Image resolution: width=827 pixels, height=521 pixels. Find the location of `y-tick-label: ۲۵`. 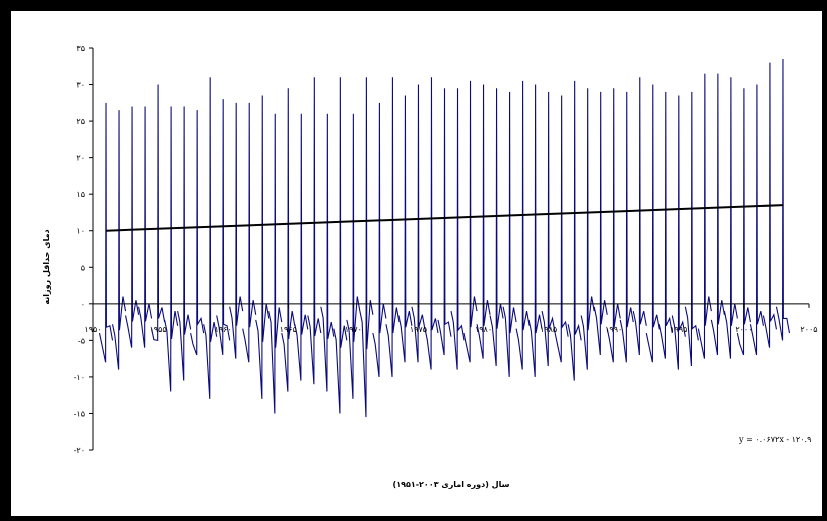

y-tick-label: ۲۵ is located at coordinates (80, 121).